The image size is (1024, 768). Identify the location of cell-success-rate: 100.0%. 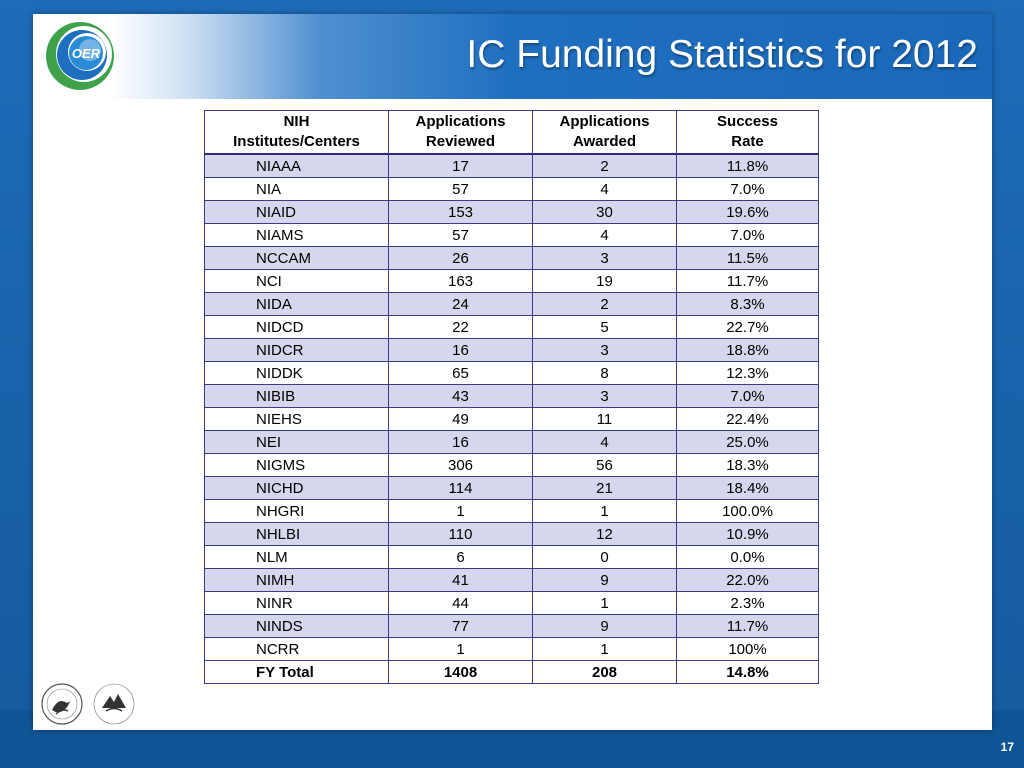
(747, 511).